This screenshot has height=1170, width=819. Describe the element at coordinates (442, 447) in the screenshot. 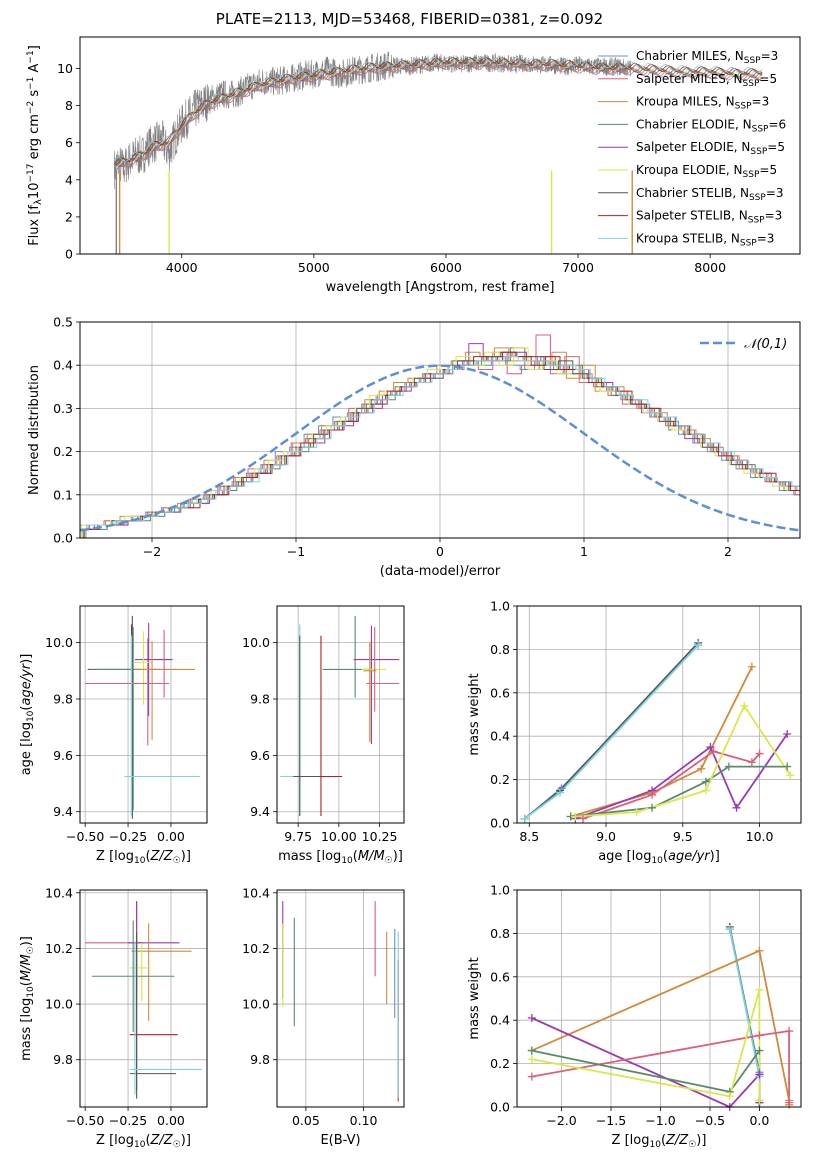

I see `residual-histogram` at that location.